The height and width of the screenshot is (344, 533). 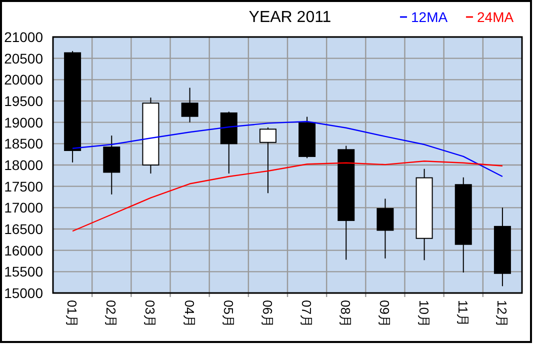 I want to click on xtick: 12月, so click(x=502, y=314).